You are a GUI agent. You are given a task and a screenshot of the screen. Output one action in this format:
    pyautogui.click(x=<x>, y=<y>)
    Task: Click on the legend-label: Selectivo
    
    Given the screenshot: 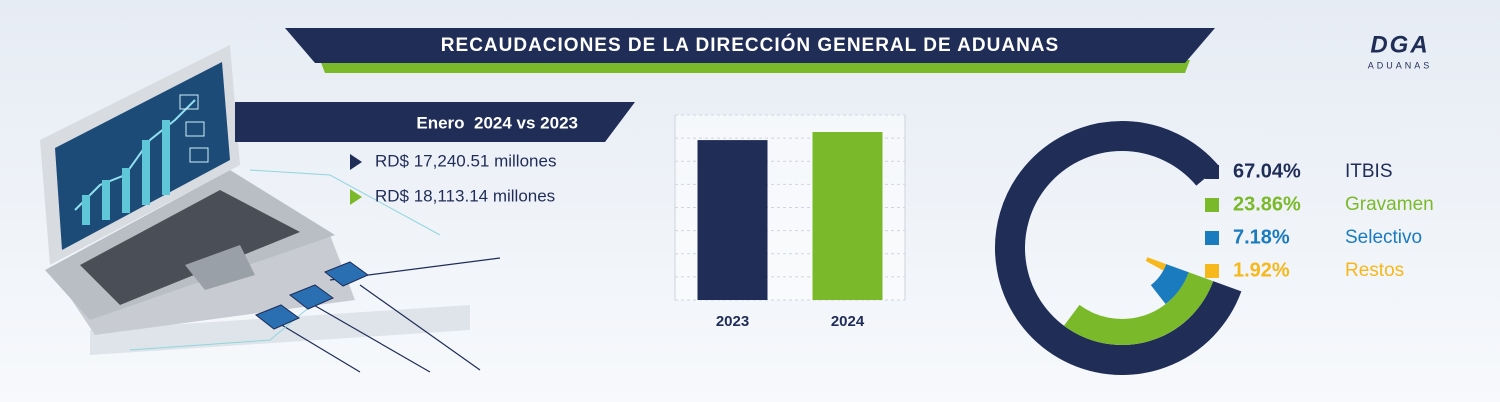 What is the action you would take?
    pyautogui.click(x=1383, y=237)
    